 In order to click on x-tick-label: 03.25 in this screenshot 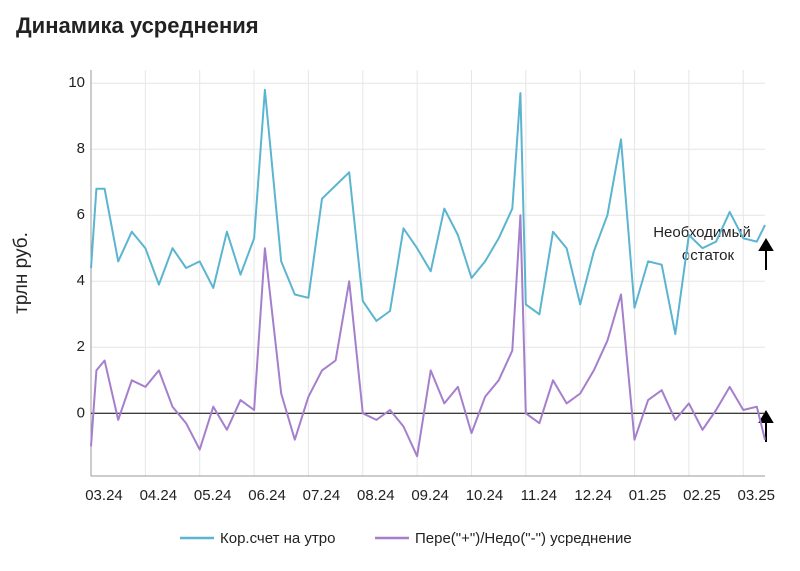, I will do `click(756, 495)`.